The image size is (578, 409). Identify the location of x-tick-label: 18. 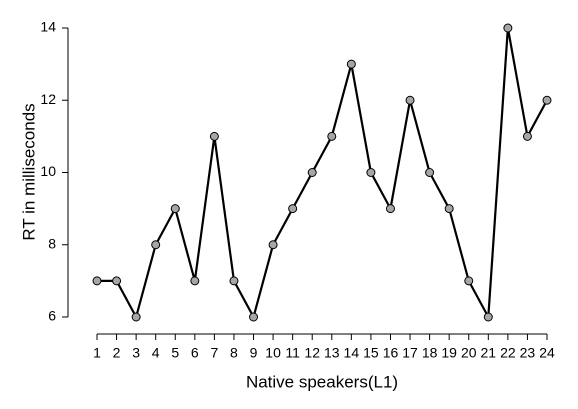
(430, 353).